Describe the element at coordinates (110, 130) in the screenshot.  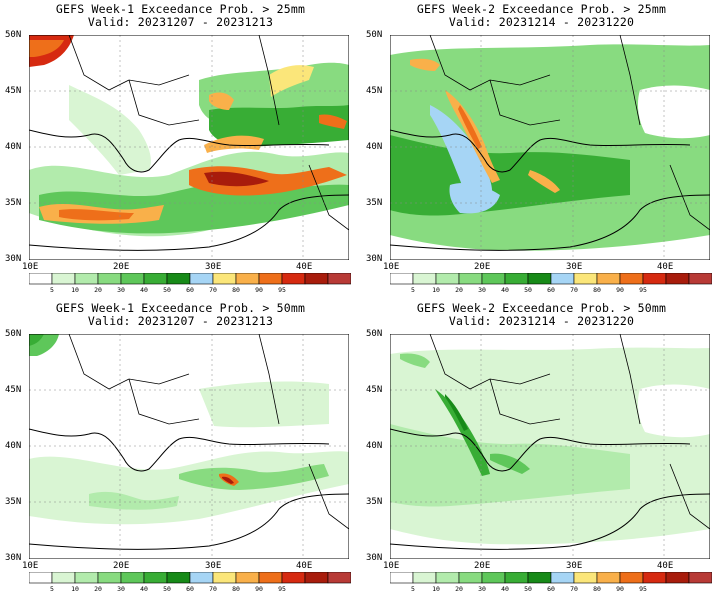
I see `prob-field-greece` at that location.